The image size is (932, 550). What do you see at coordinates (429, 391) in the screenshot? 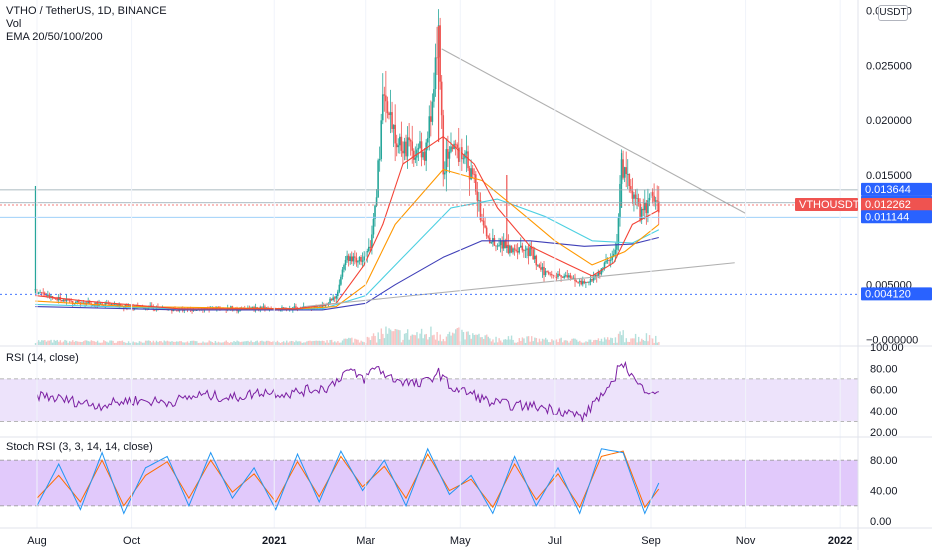
I see `rsi-panel` at bounding box center [429, 391].